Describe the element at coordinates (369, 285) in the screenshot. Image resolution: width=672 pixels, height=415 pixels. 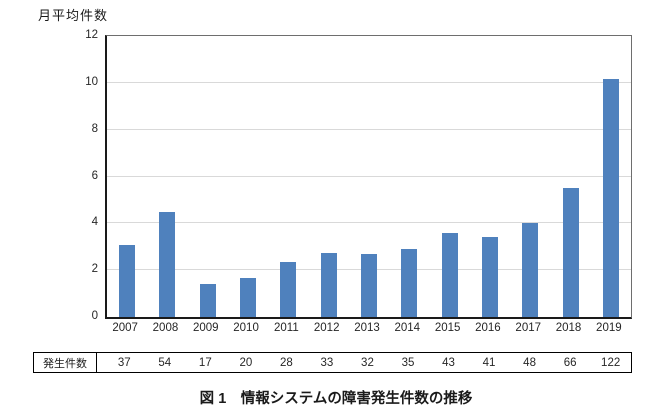
I see `bar-2013` at that location.